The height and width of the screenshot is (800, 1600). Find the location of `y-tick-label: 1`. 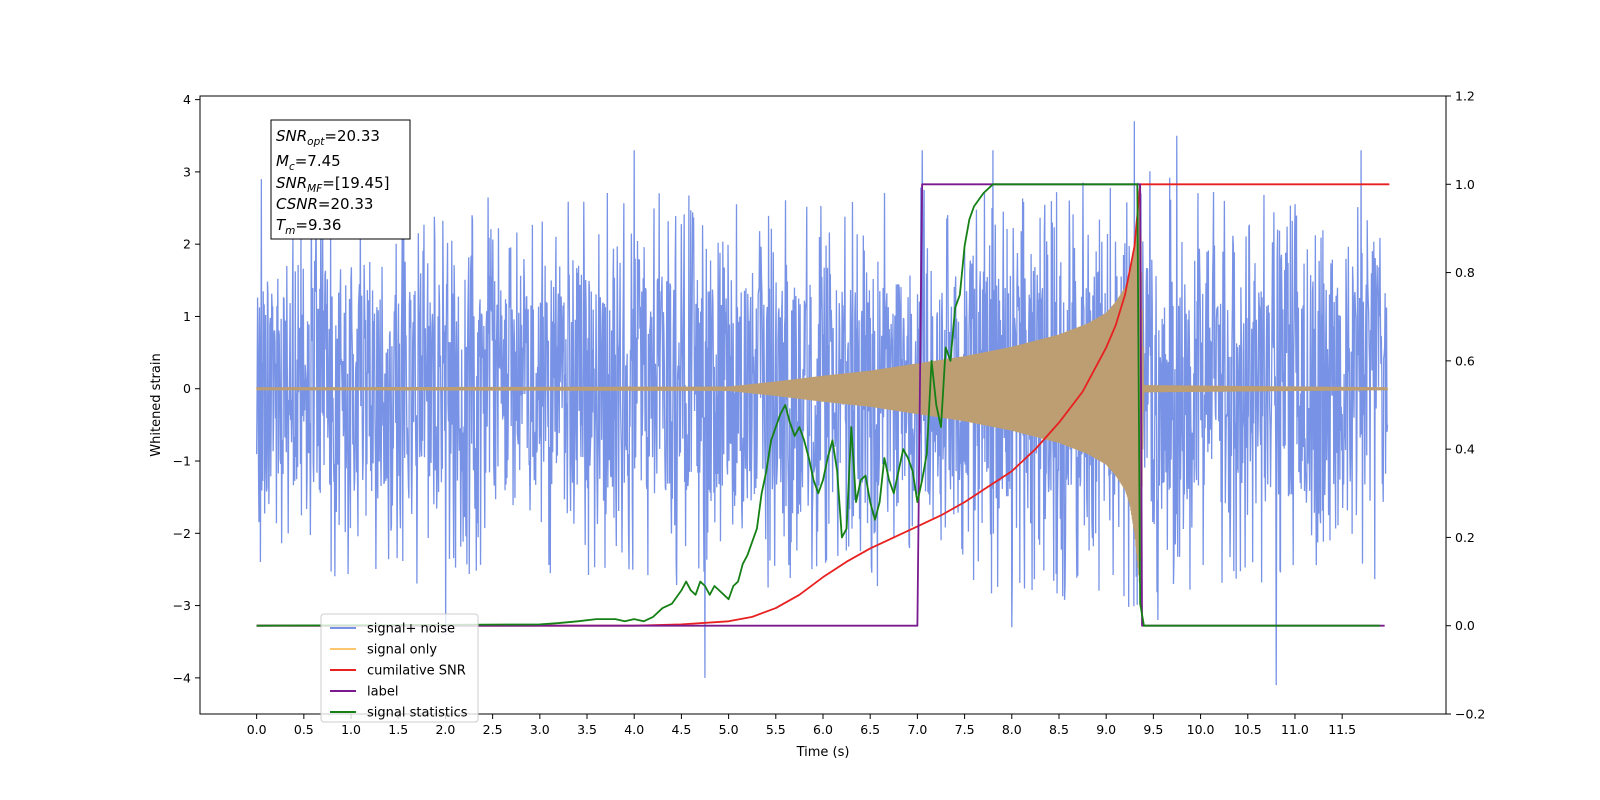

y-tick-label: 1 is located at coordinates (187, 316).